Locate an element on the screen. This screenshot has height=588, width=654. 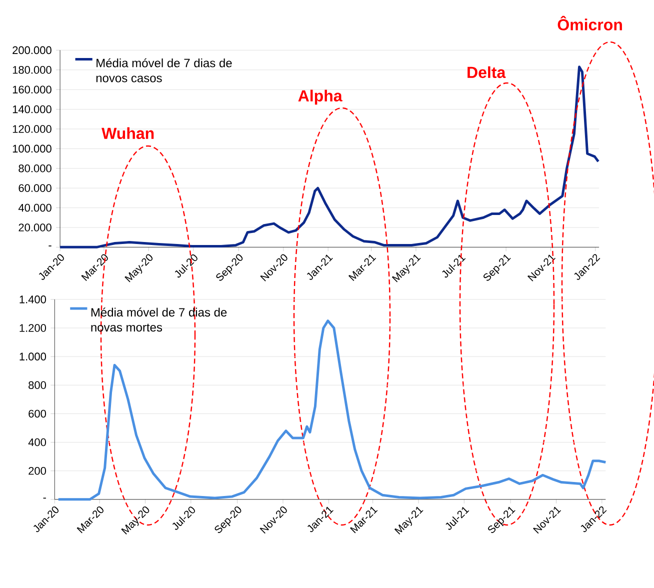
y-tick-label: 120.000 is located at coordinates (32, 129).